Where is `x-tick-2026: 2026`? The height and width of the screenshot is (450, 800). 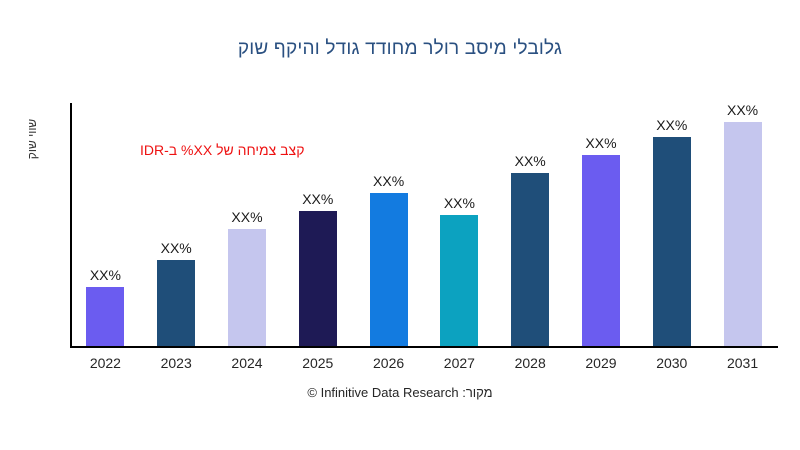
x-tick-2026: 2026 is located at coordinates (389, 363).